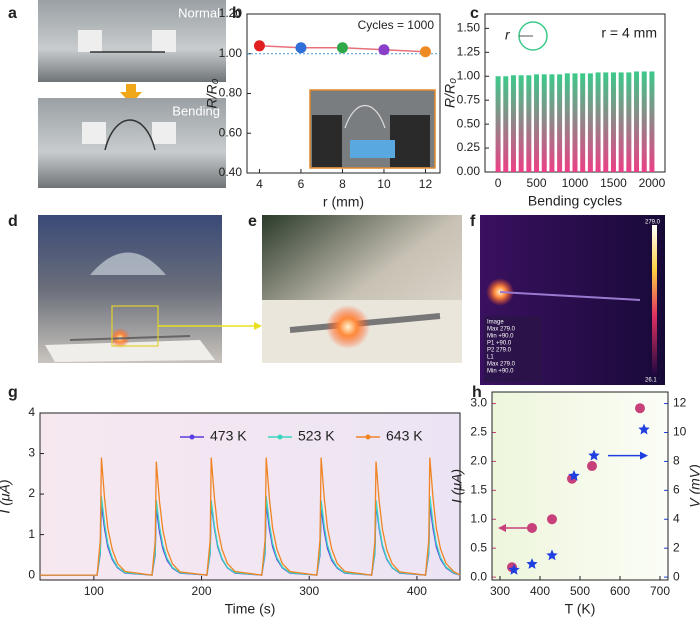 The image size is (700, 633). Describe the element at coordinates (426, 184) in the screenshot. I see `x-tick-label: 12` at that location.